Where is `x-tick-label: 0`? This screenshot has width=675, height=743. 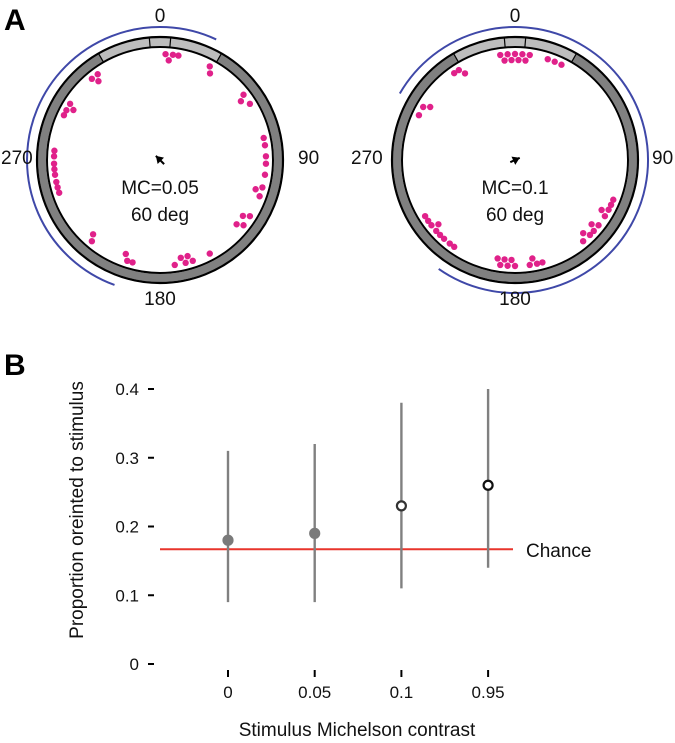 x-tick-label: 0 is located at coordinates (227, 692).